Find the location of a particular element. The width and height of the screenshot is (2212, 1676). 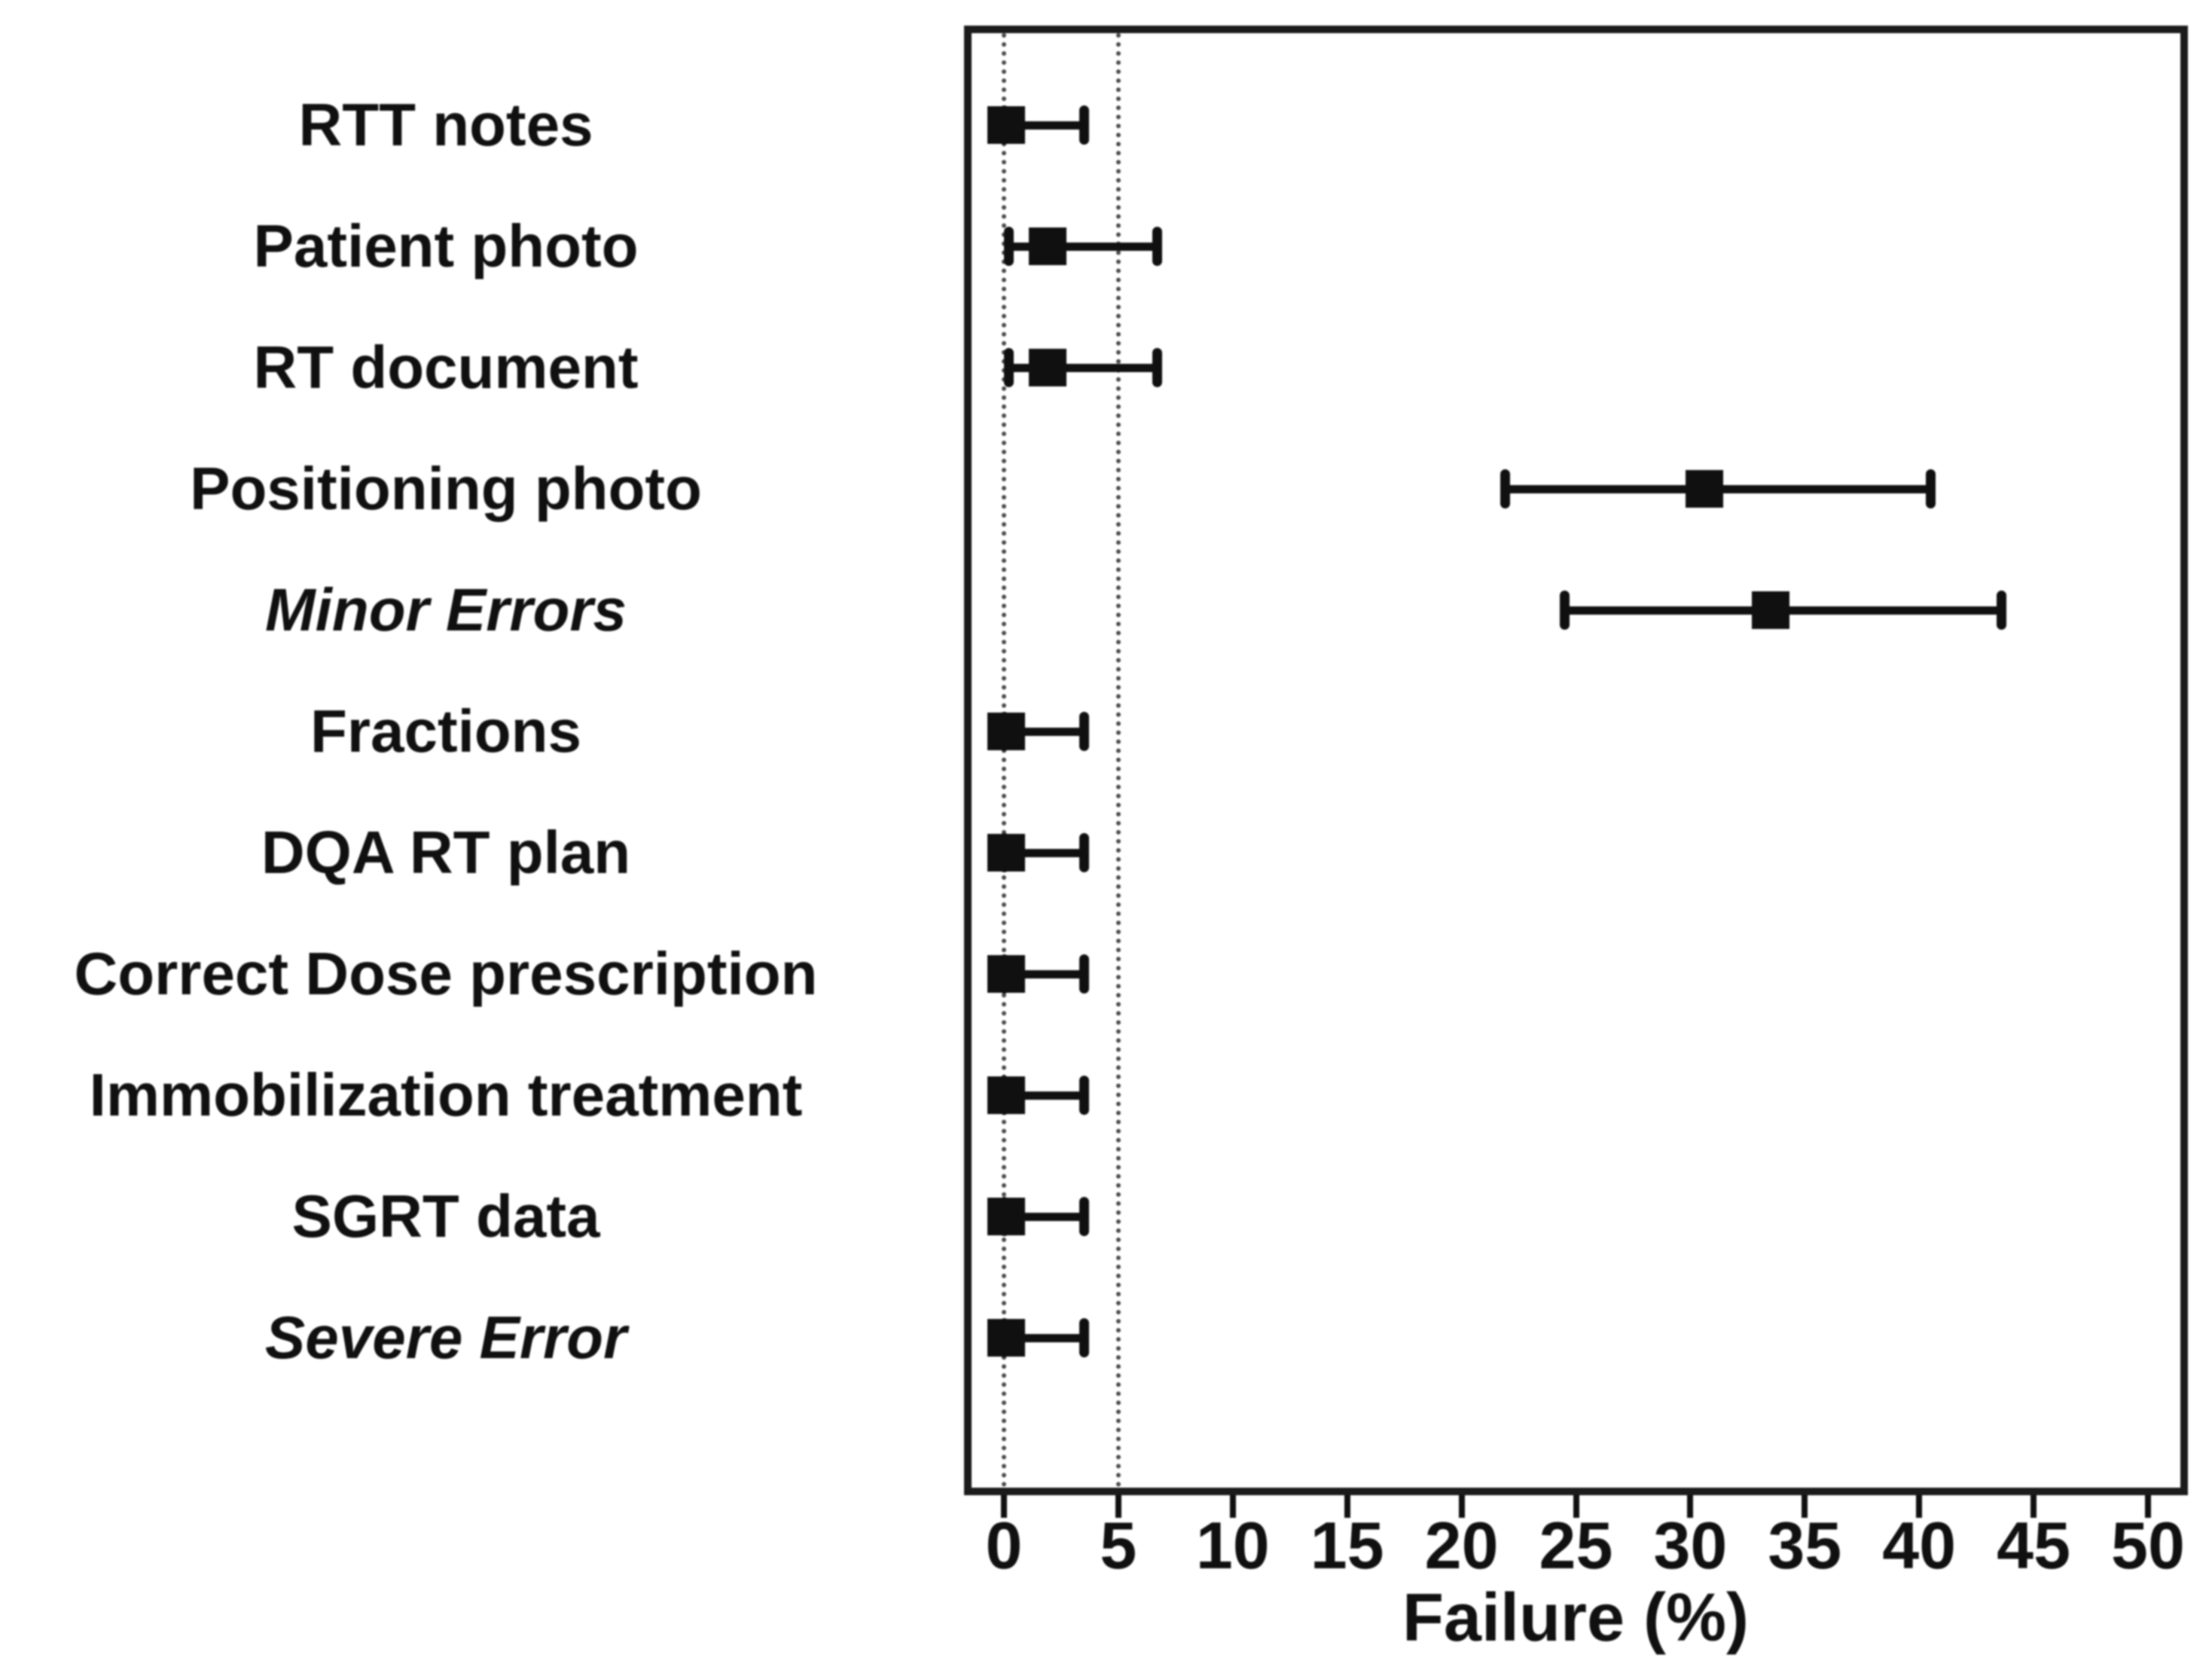

x-tick-label: 25 is located at coordinates (1576, 1545).